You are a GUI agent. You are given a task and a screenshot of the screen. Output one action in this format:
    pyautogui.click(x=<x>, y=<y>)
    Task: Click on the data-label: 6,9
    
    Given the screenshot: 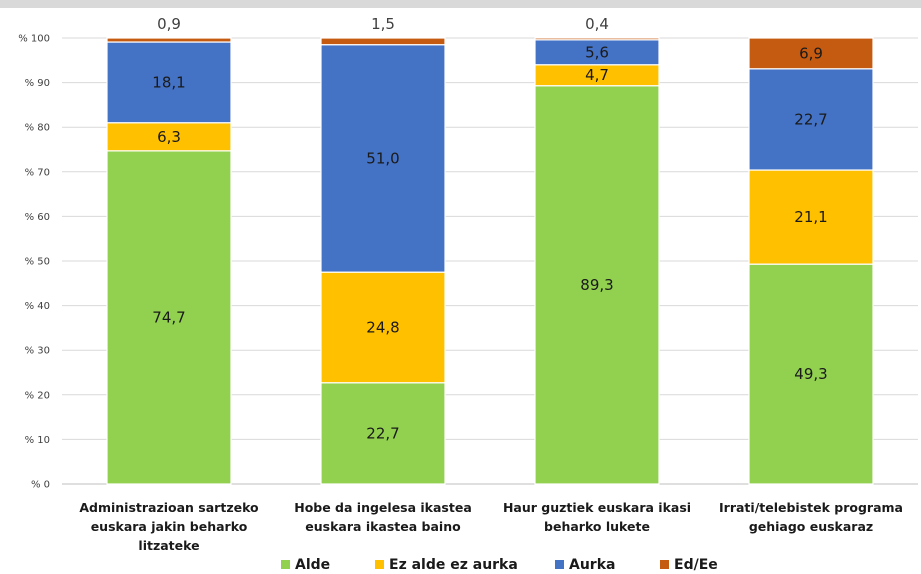 What is the action you would take?
    pyautogui.click(x=811, y=53)
    